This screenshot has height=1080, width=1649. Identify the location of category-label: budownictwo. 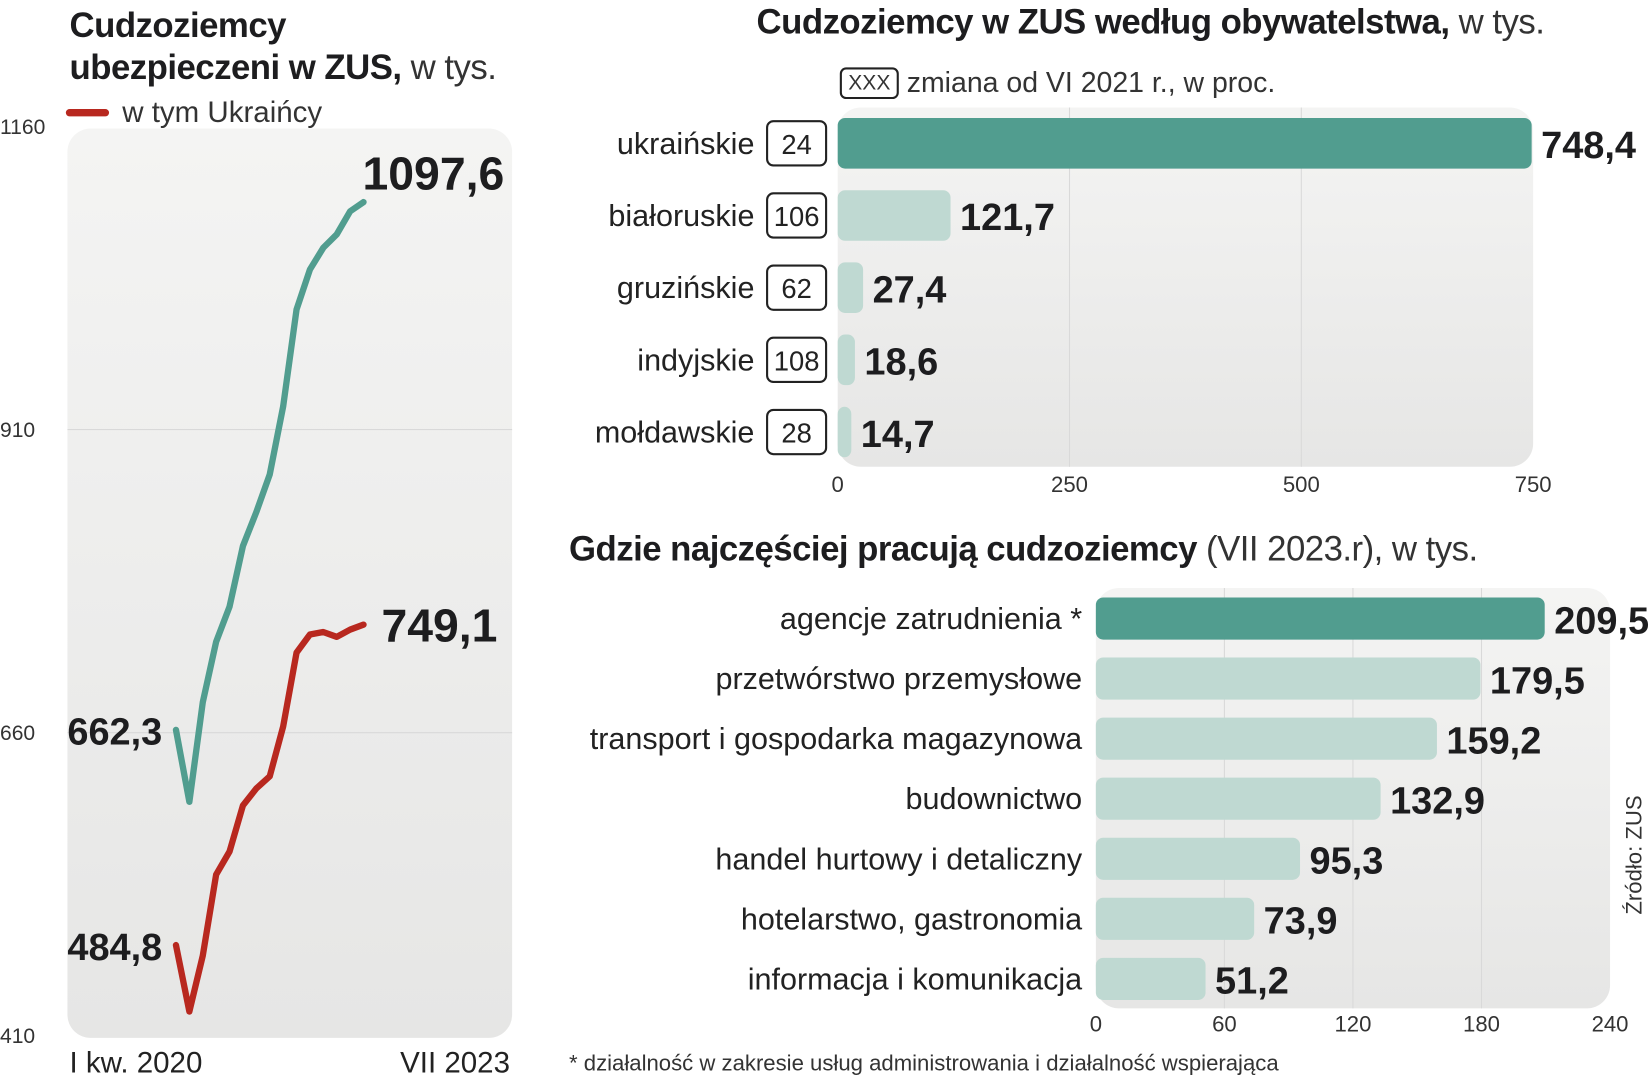
(994, 799).